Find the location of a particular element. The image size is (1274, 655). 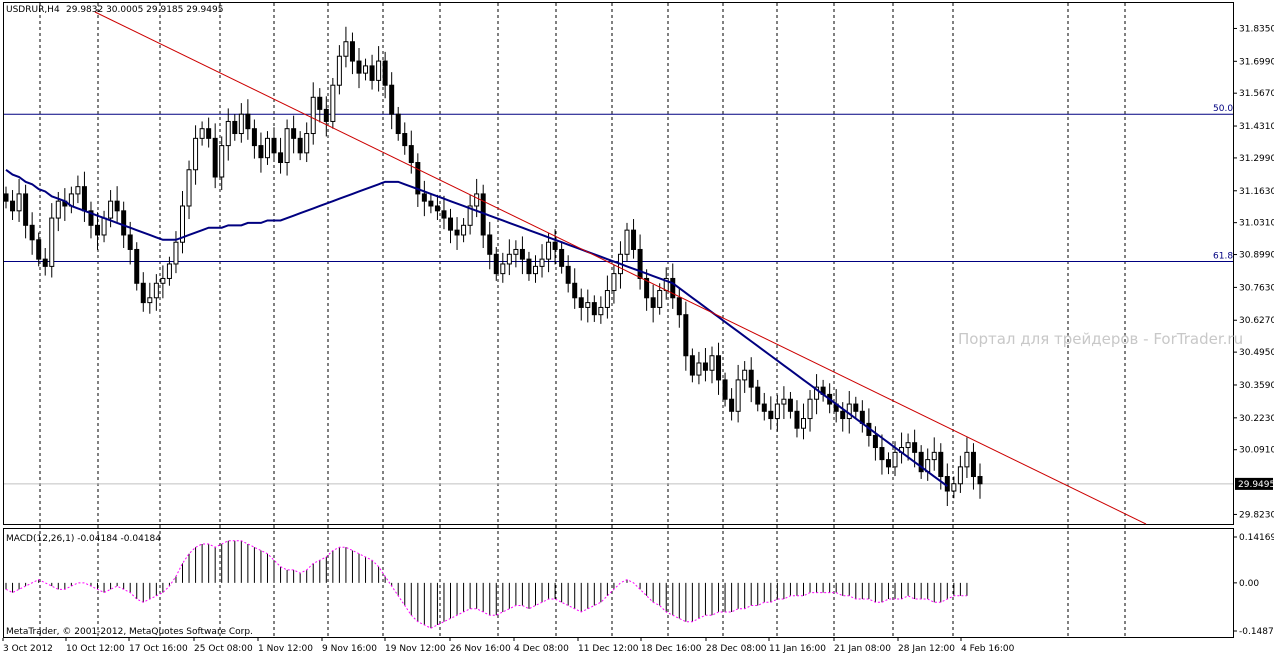

macd-signal-line is located at coordinates (486, 584).